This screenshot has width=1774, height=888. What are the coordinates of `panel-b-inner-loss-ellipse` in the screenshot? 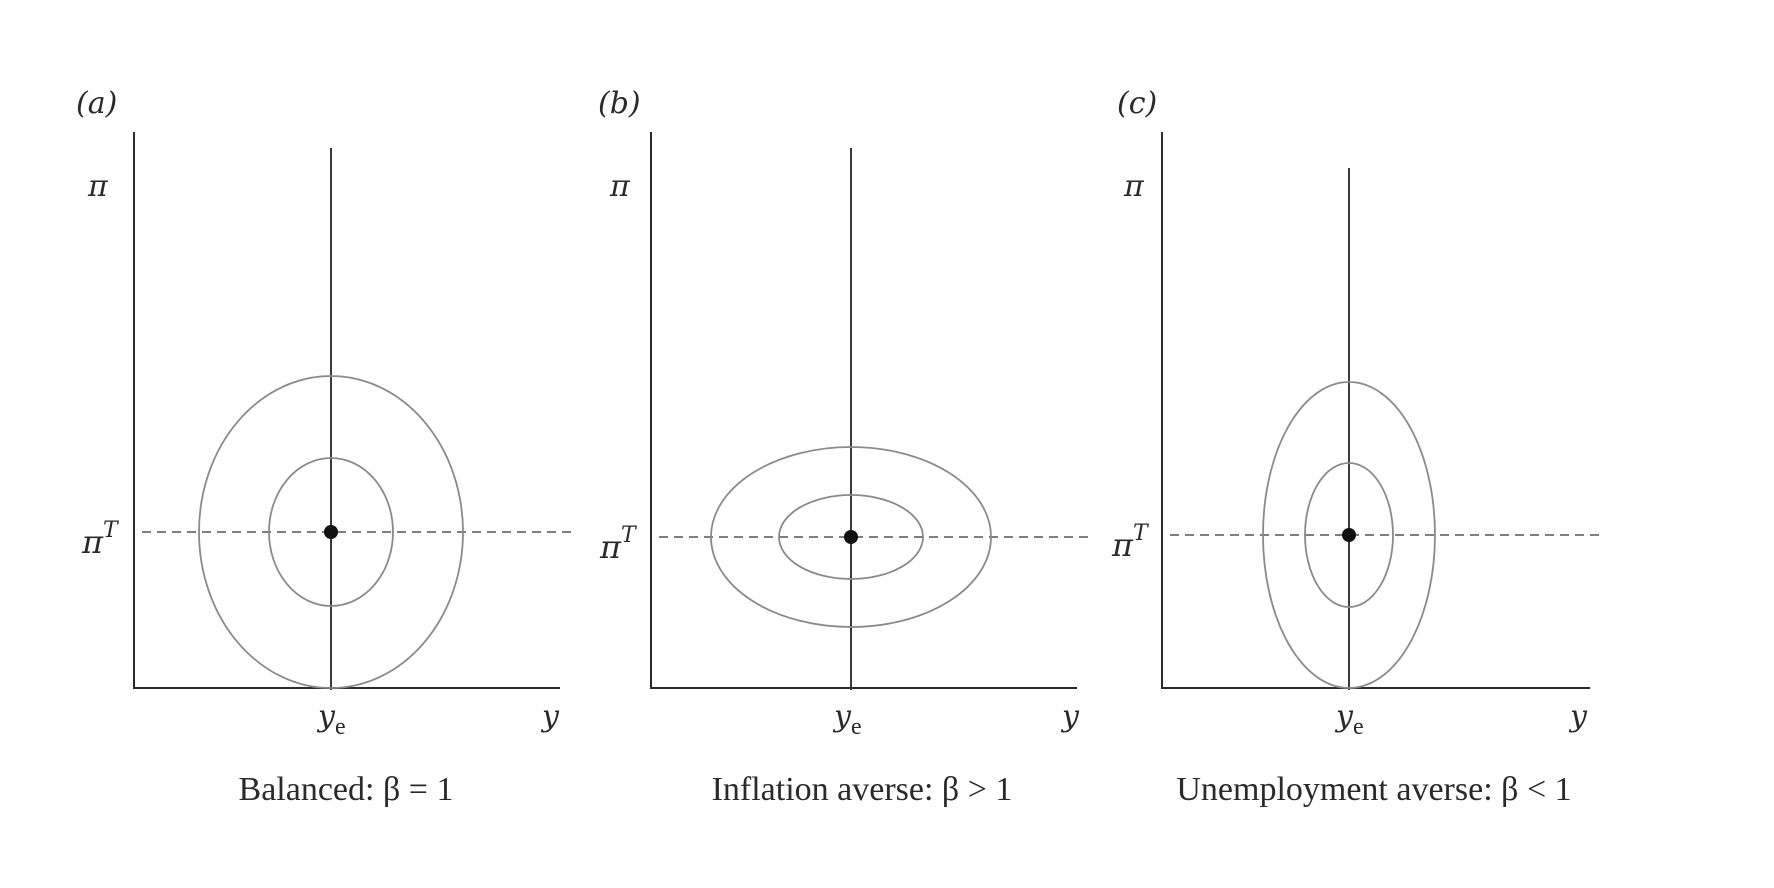 It's located at (851, 537).